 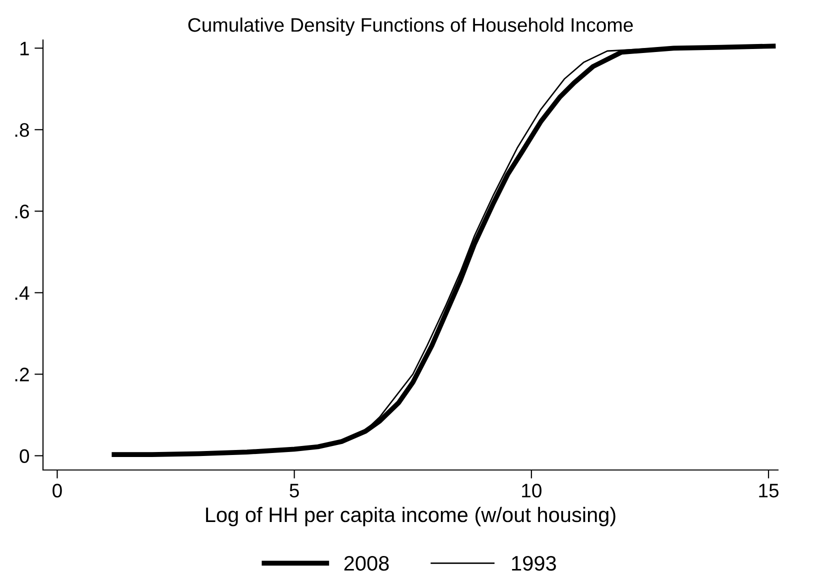 What do you see at coordinates (410, 27) in the screenshot?
I see `chart-title: Cumulative Density Functions of Household Income` at bounding box center [410, 27].